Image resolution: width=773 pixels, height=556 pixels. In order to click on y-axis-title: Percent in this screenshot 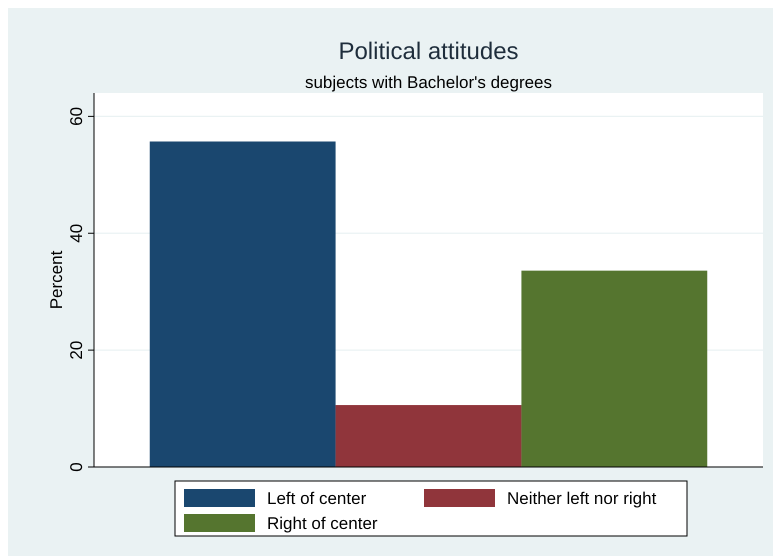, I will do `click(56, 280)`.